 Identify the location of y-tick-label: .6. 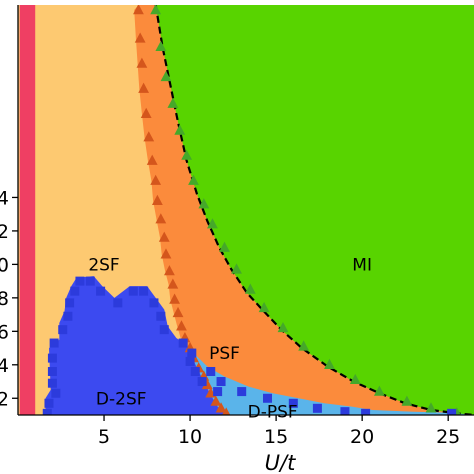
(4, 332).